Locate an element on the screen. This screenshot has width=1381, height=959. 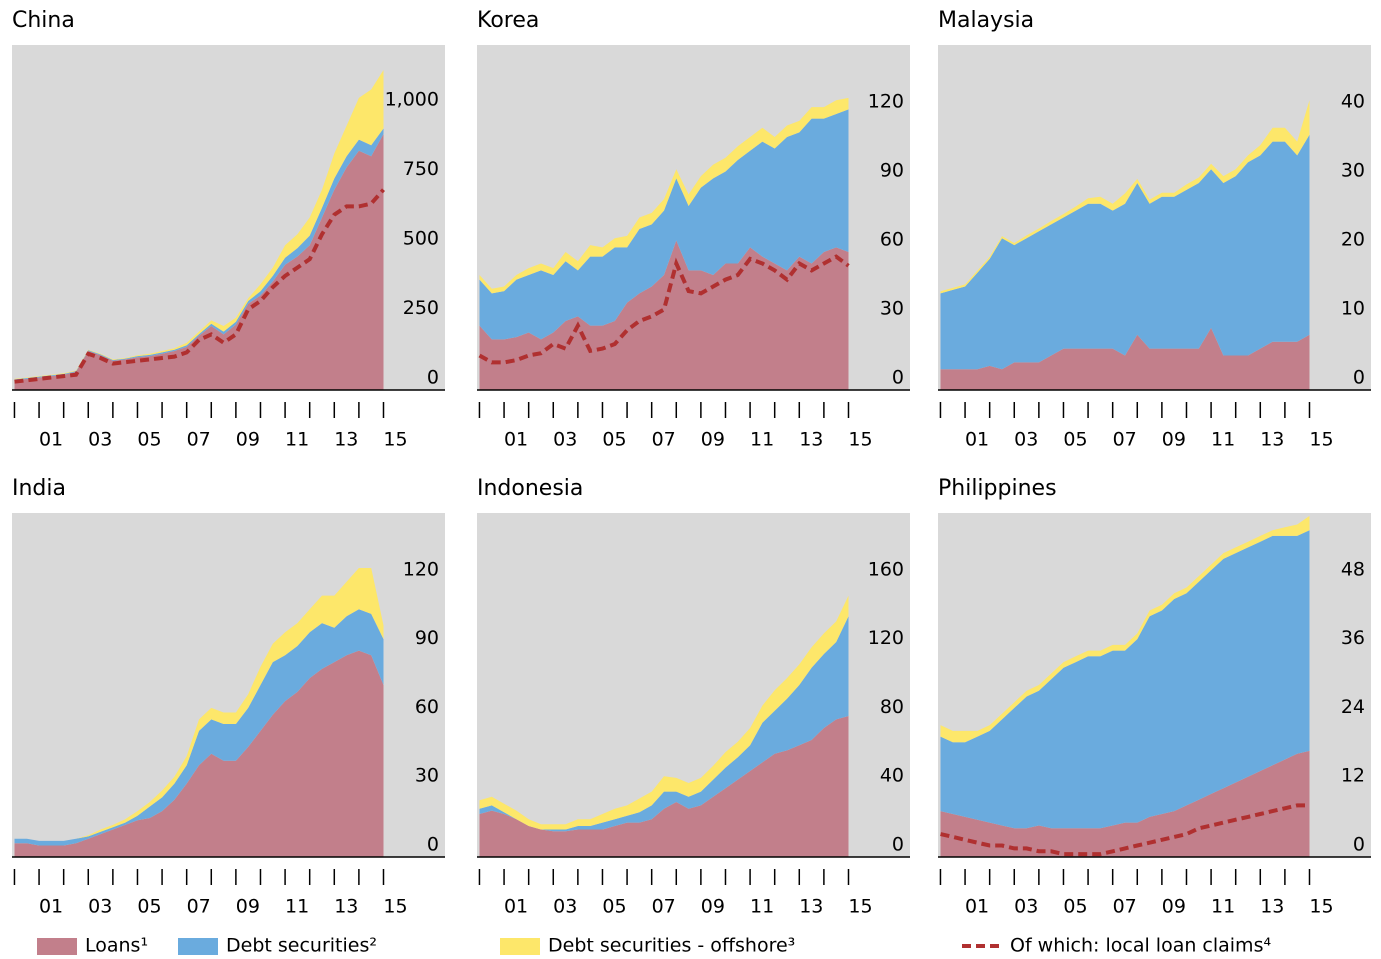
y-tick-label: 10 is located at coordinates (1353, 309).